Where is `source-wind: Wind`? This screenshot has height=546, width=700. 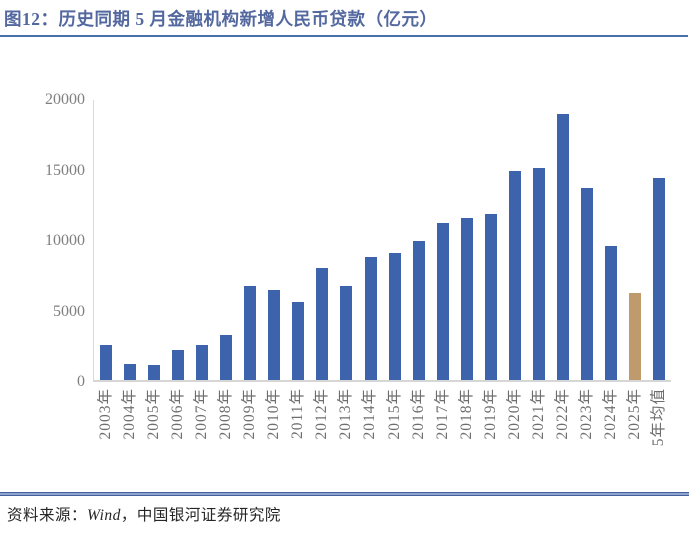 source-wind: Wind is located at coordinates (104, 515).